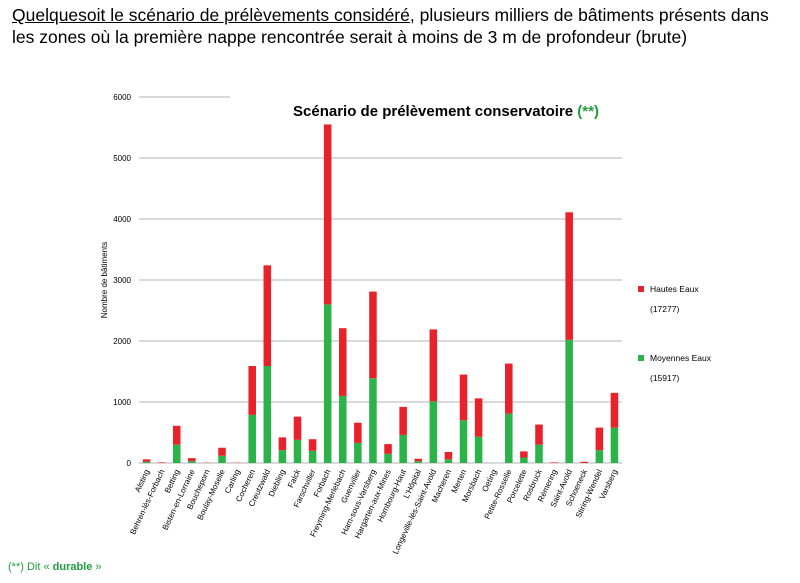 Image resolution: width=800 pixels, height=583 pixels. What do you see at coordinates (664, 309) in the screenshot?
I see `legend-total: (17277)` at bounding box center [664, 309].